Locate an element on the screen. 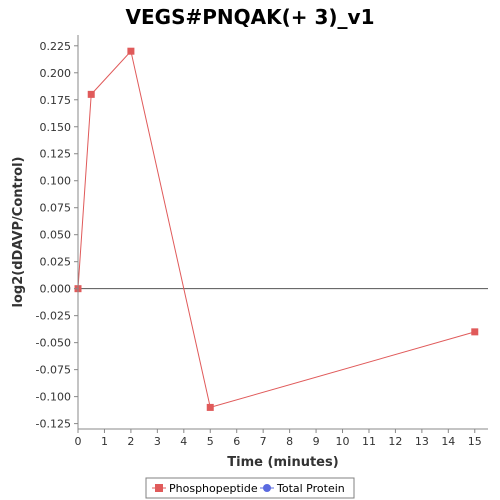 This screenshot has width=500, height=500. x-tick-label: 6 is located at coordinates (236, 441).